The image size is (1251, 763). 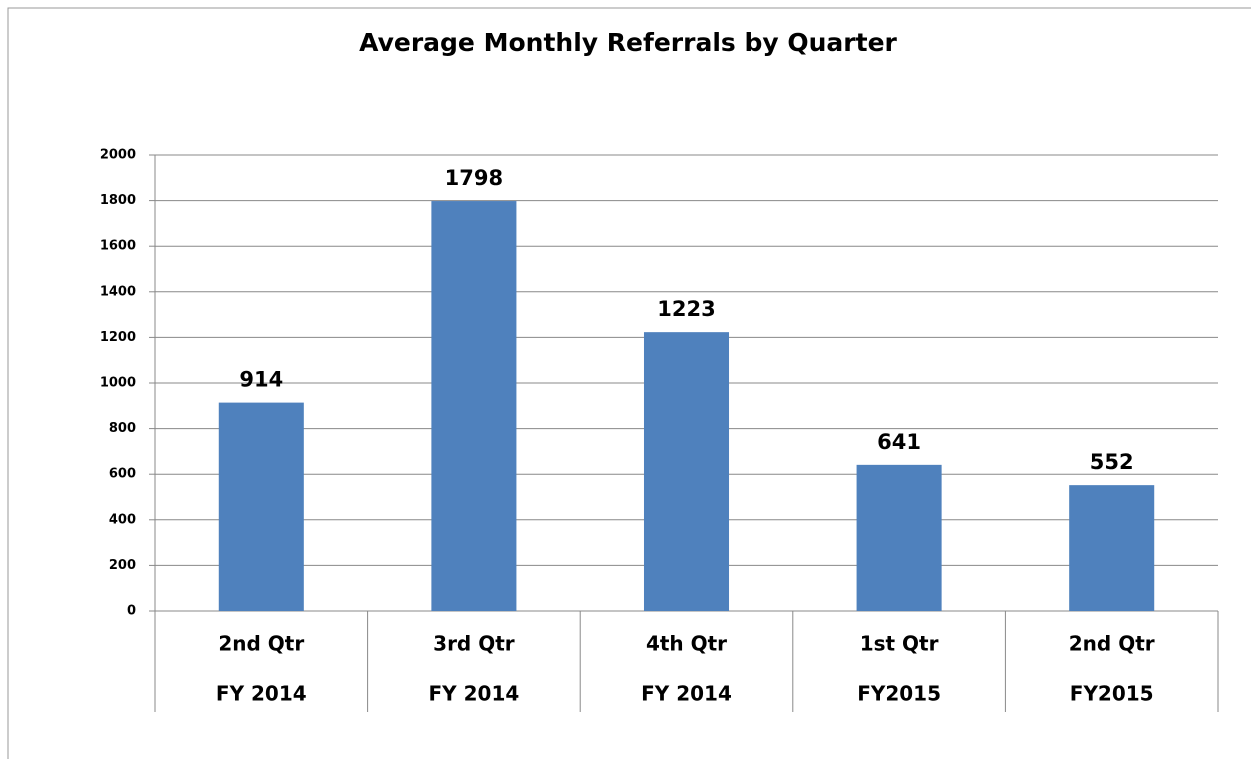 What do you see at coordinates (899, 644) in the screenshot?
I see `x-tick-label: 1st Qtr` at bounding box center [899, 644].